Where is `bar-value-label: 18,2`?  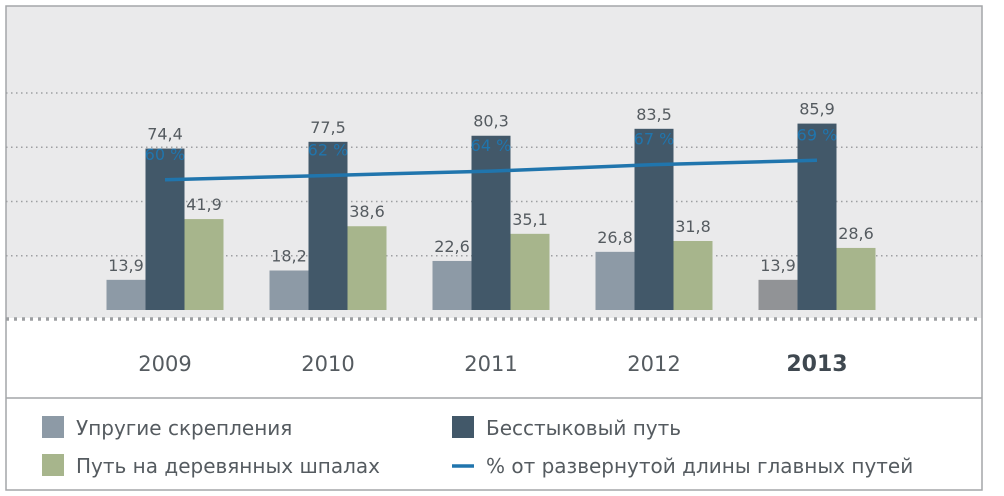 bar-value-label: 18,2 is located at coordinates (289, 256).